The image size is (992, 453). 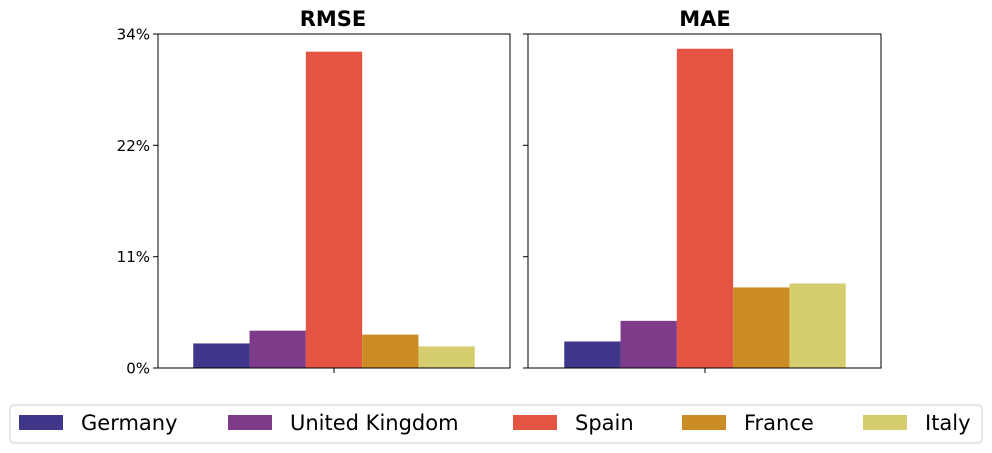 I want to click on mae-bar-spain, so click(x=705, y=208).